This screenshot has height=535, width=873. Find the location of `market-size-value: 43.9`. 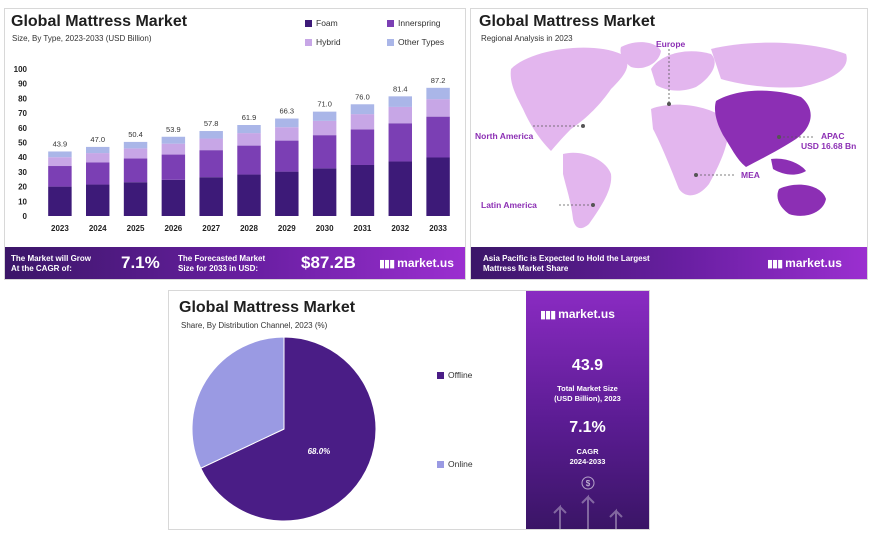

market-size-value: 43.9 is located at coordinates (587, 365).